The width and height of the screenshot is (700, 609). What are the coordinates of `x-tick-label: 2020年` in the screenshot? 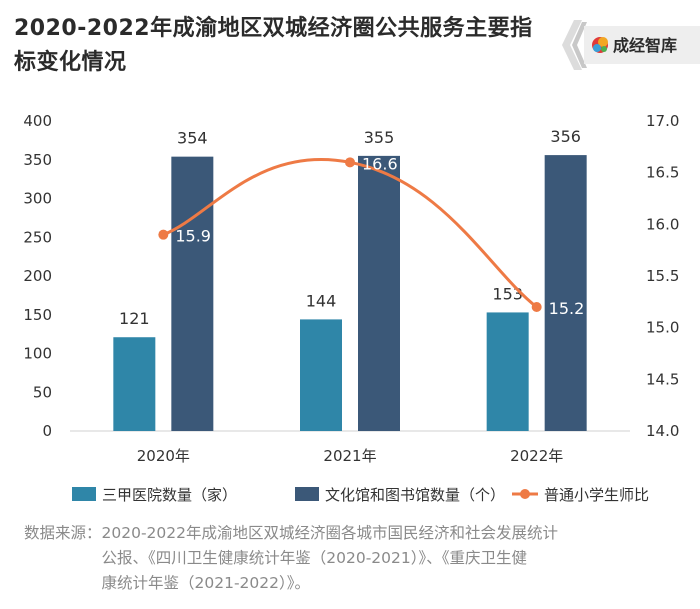 It's located at (163, 456).